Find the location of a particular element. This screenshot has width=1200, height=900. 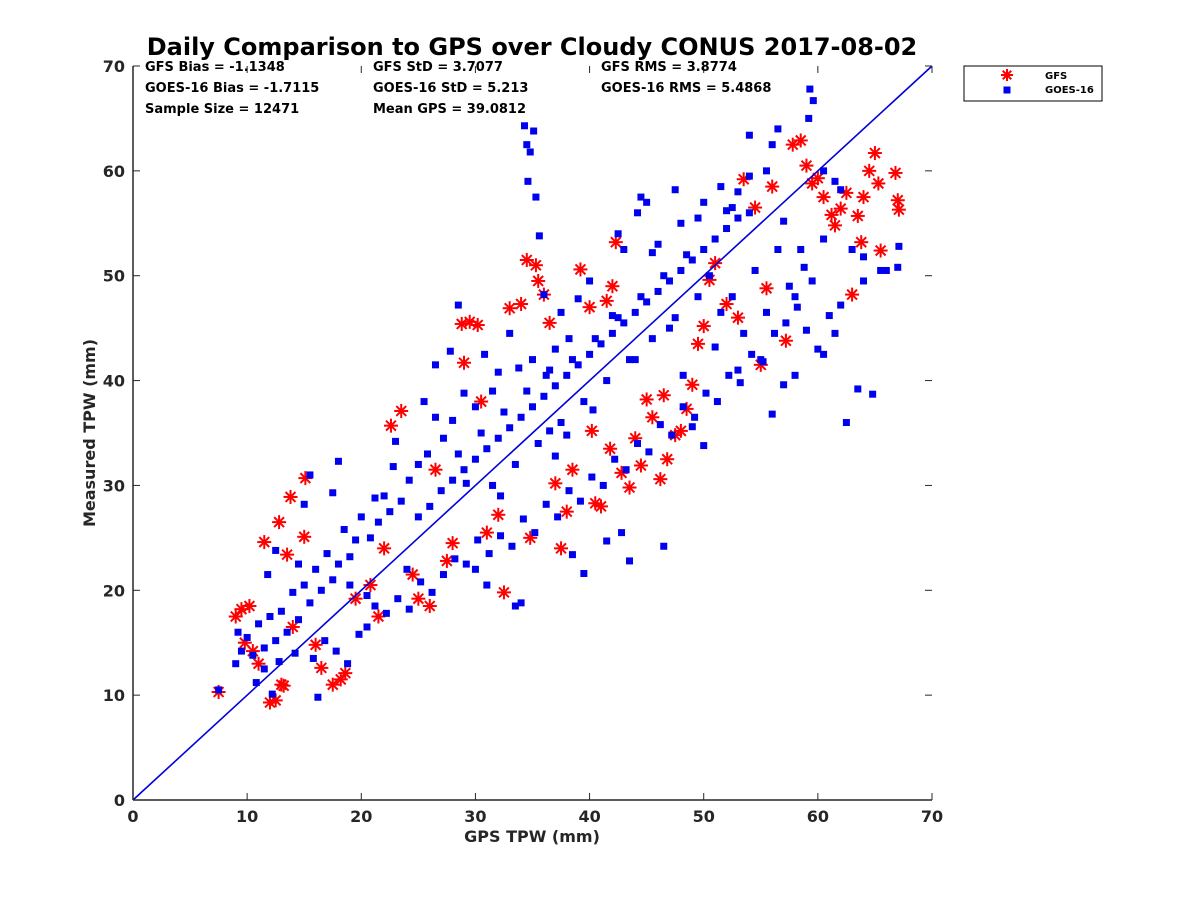

stat-gfs-std: GFS StD = 3.7077 is located at coordinates (438, 67).